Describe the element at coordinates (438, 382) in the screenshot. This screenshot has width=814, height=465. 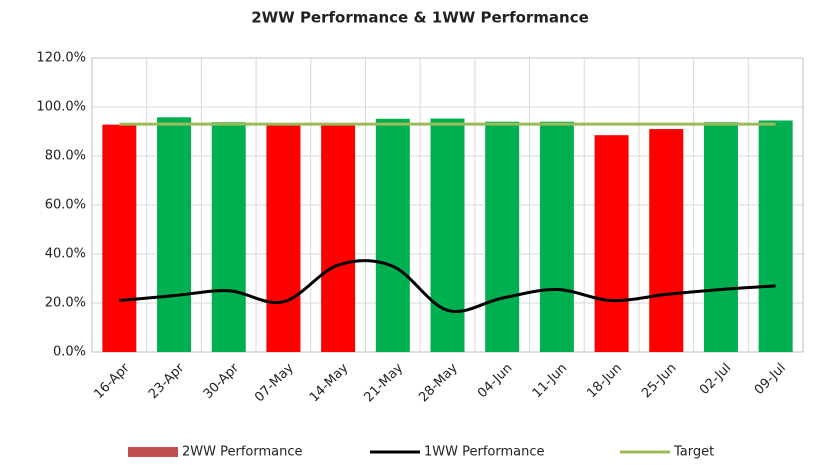
I see `x-tick-label: 28-May` at that location.